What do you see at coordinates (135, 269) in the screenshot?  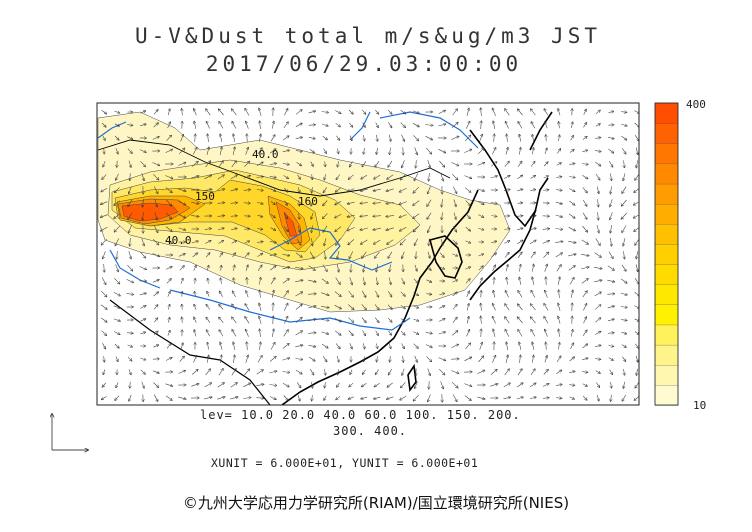 I see `river-west` at bounding box center [135, 269].